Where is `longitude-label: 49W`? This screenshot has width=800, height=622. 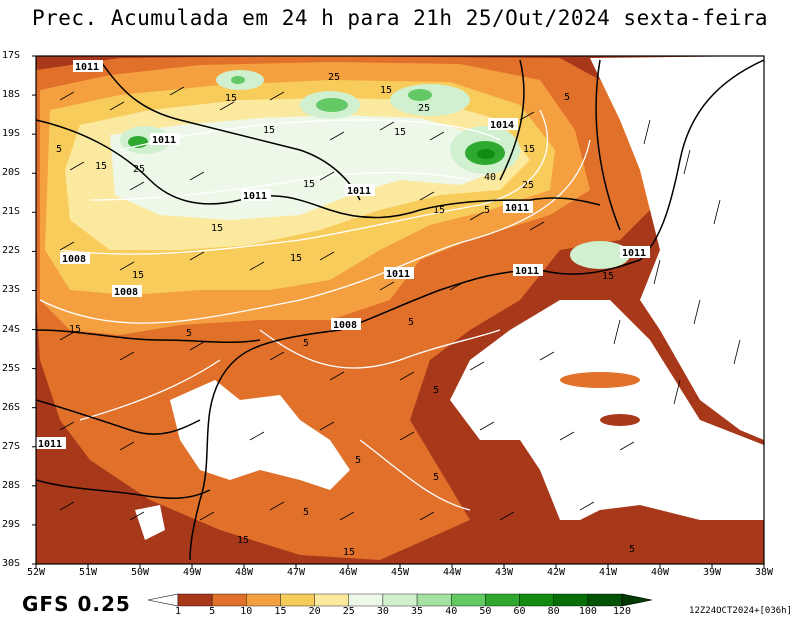 longitude-label: 49W is located at coordinates (192, 572).